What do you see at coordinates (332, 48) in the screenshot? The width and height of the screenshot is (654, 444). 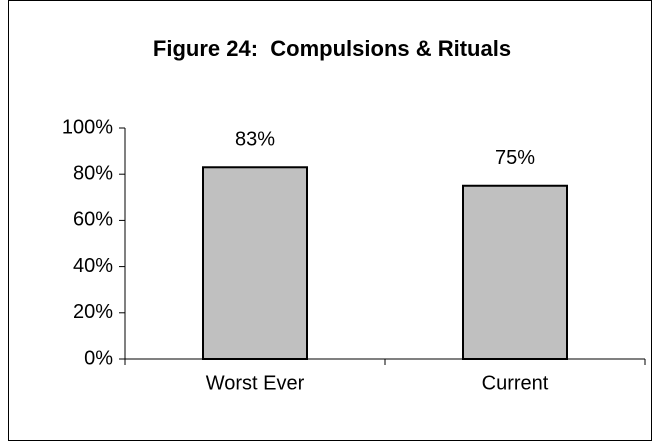 I see `chart-title: Figure 24: Compulsions & Rituals` at bounding box center [332, 48].